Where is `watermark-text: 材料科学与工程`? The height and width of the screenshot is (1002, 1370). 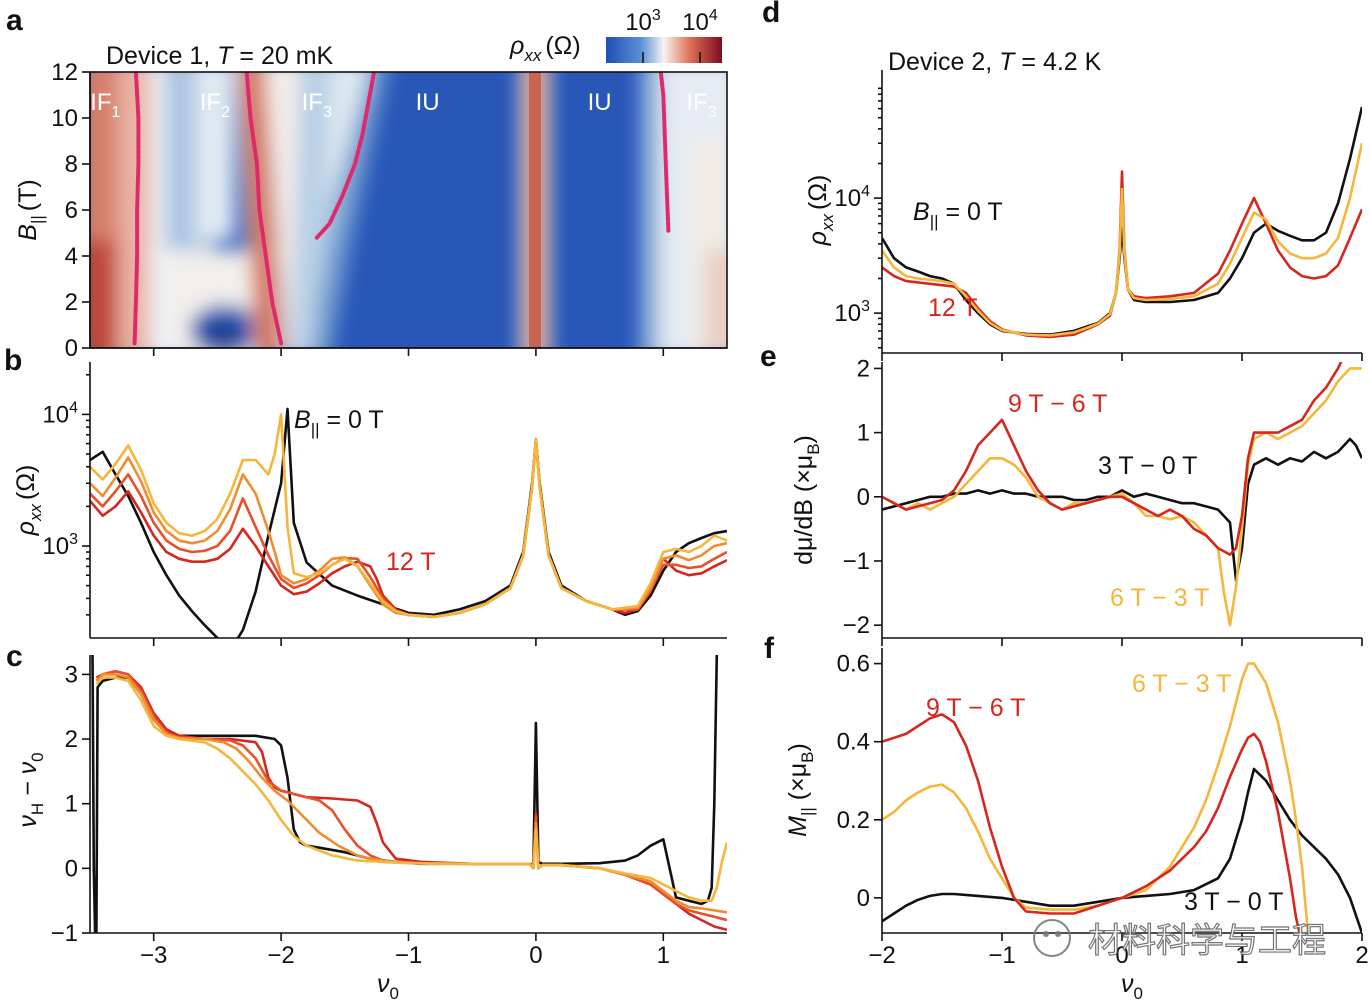 watermark-text: 材料科学与工程 is located at coordinates (1207, 941).